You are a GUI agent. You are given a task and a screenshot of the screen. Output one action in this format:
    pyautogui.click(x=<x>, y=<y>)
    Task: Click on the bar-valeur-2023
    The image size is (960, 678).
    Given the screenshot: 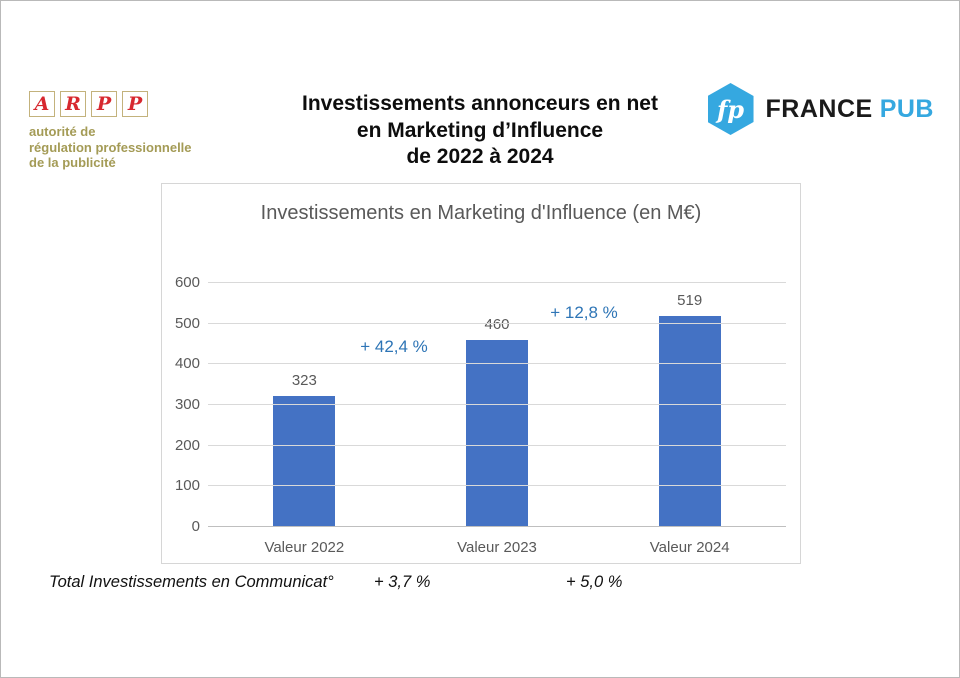 What is the action you would take?
    pyautogui.click(x=497, y=433)
    